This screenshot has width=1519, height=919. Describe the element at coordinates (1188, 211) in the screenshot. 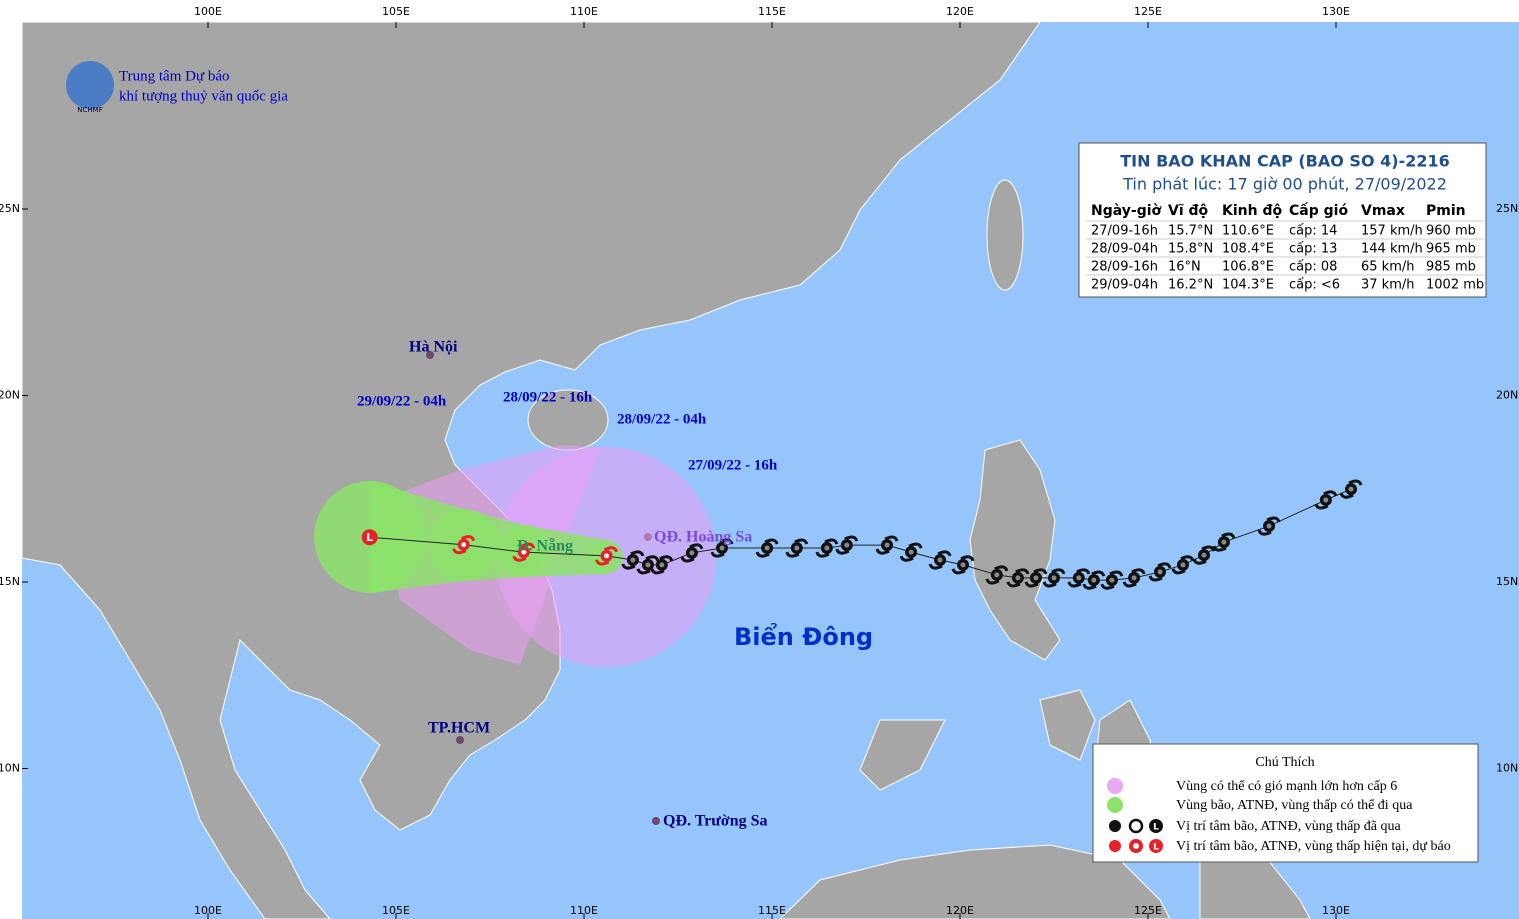

I see `table-header: Vĩ độ` at that location.